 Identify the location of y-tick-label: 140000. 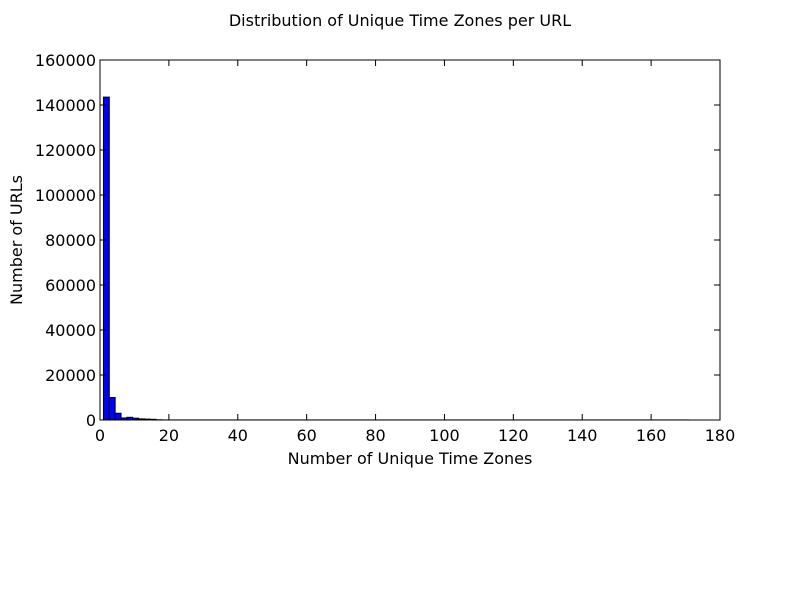
(65, 105).